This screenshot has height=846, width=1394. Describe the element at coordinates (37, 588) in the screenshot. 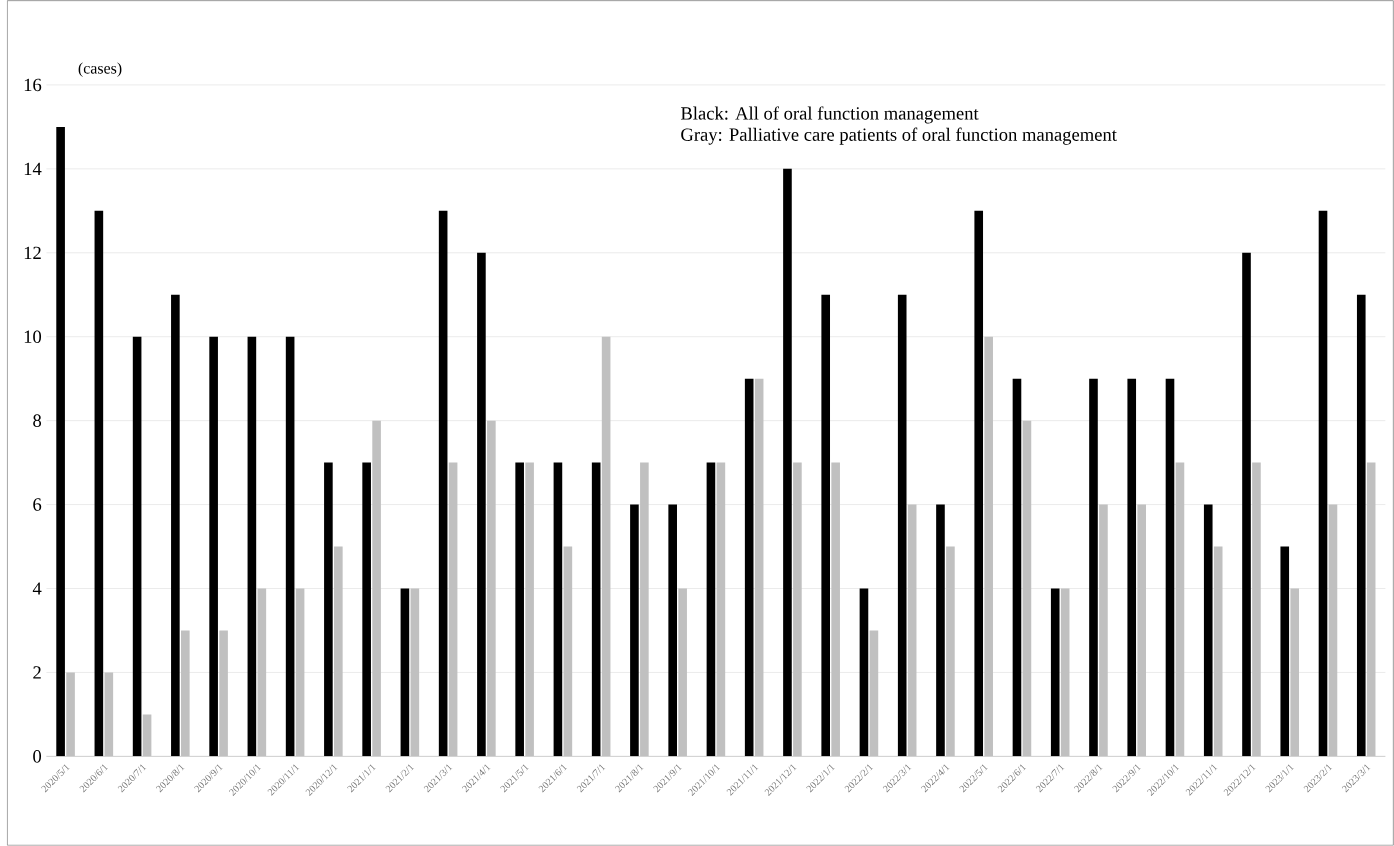

I see `y-tick-label: 4` at that location.